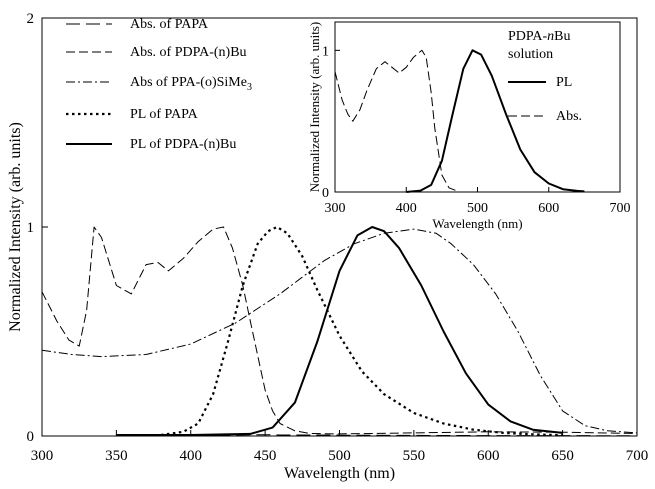 The image size is (655, 489). What do you see at coordinates (331, 122) in the screenshot?
I see `inset-y-ticks: 01` at bounding box center [331, 122].